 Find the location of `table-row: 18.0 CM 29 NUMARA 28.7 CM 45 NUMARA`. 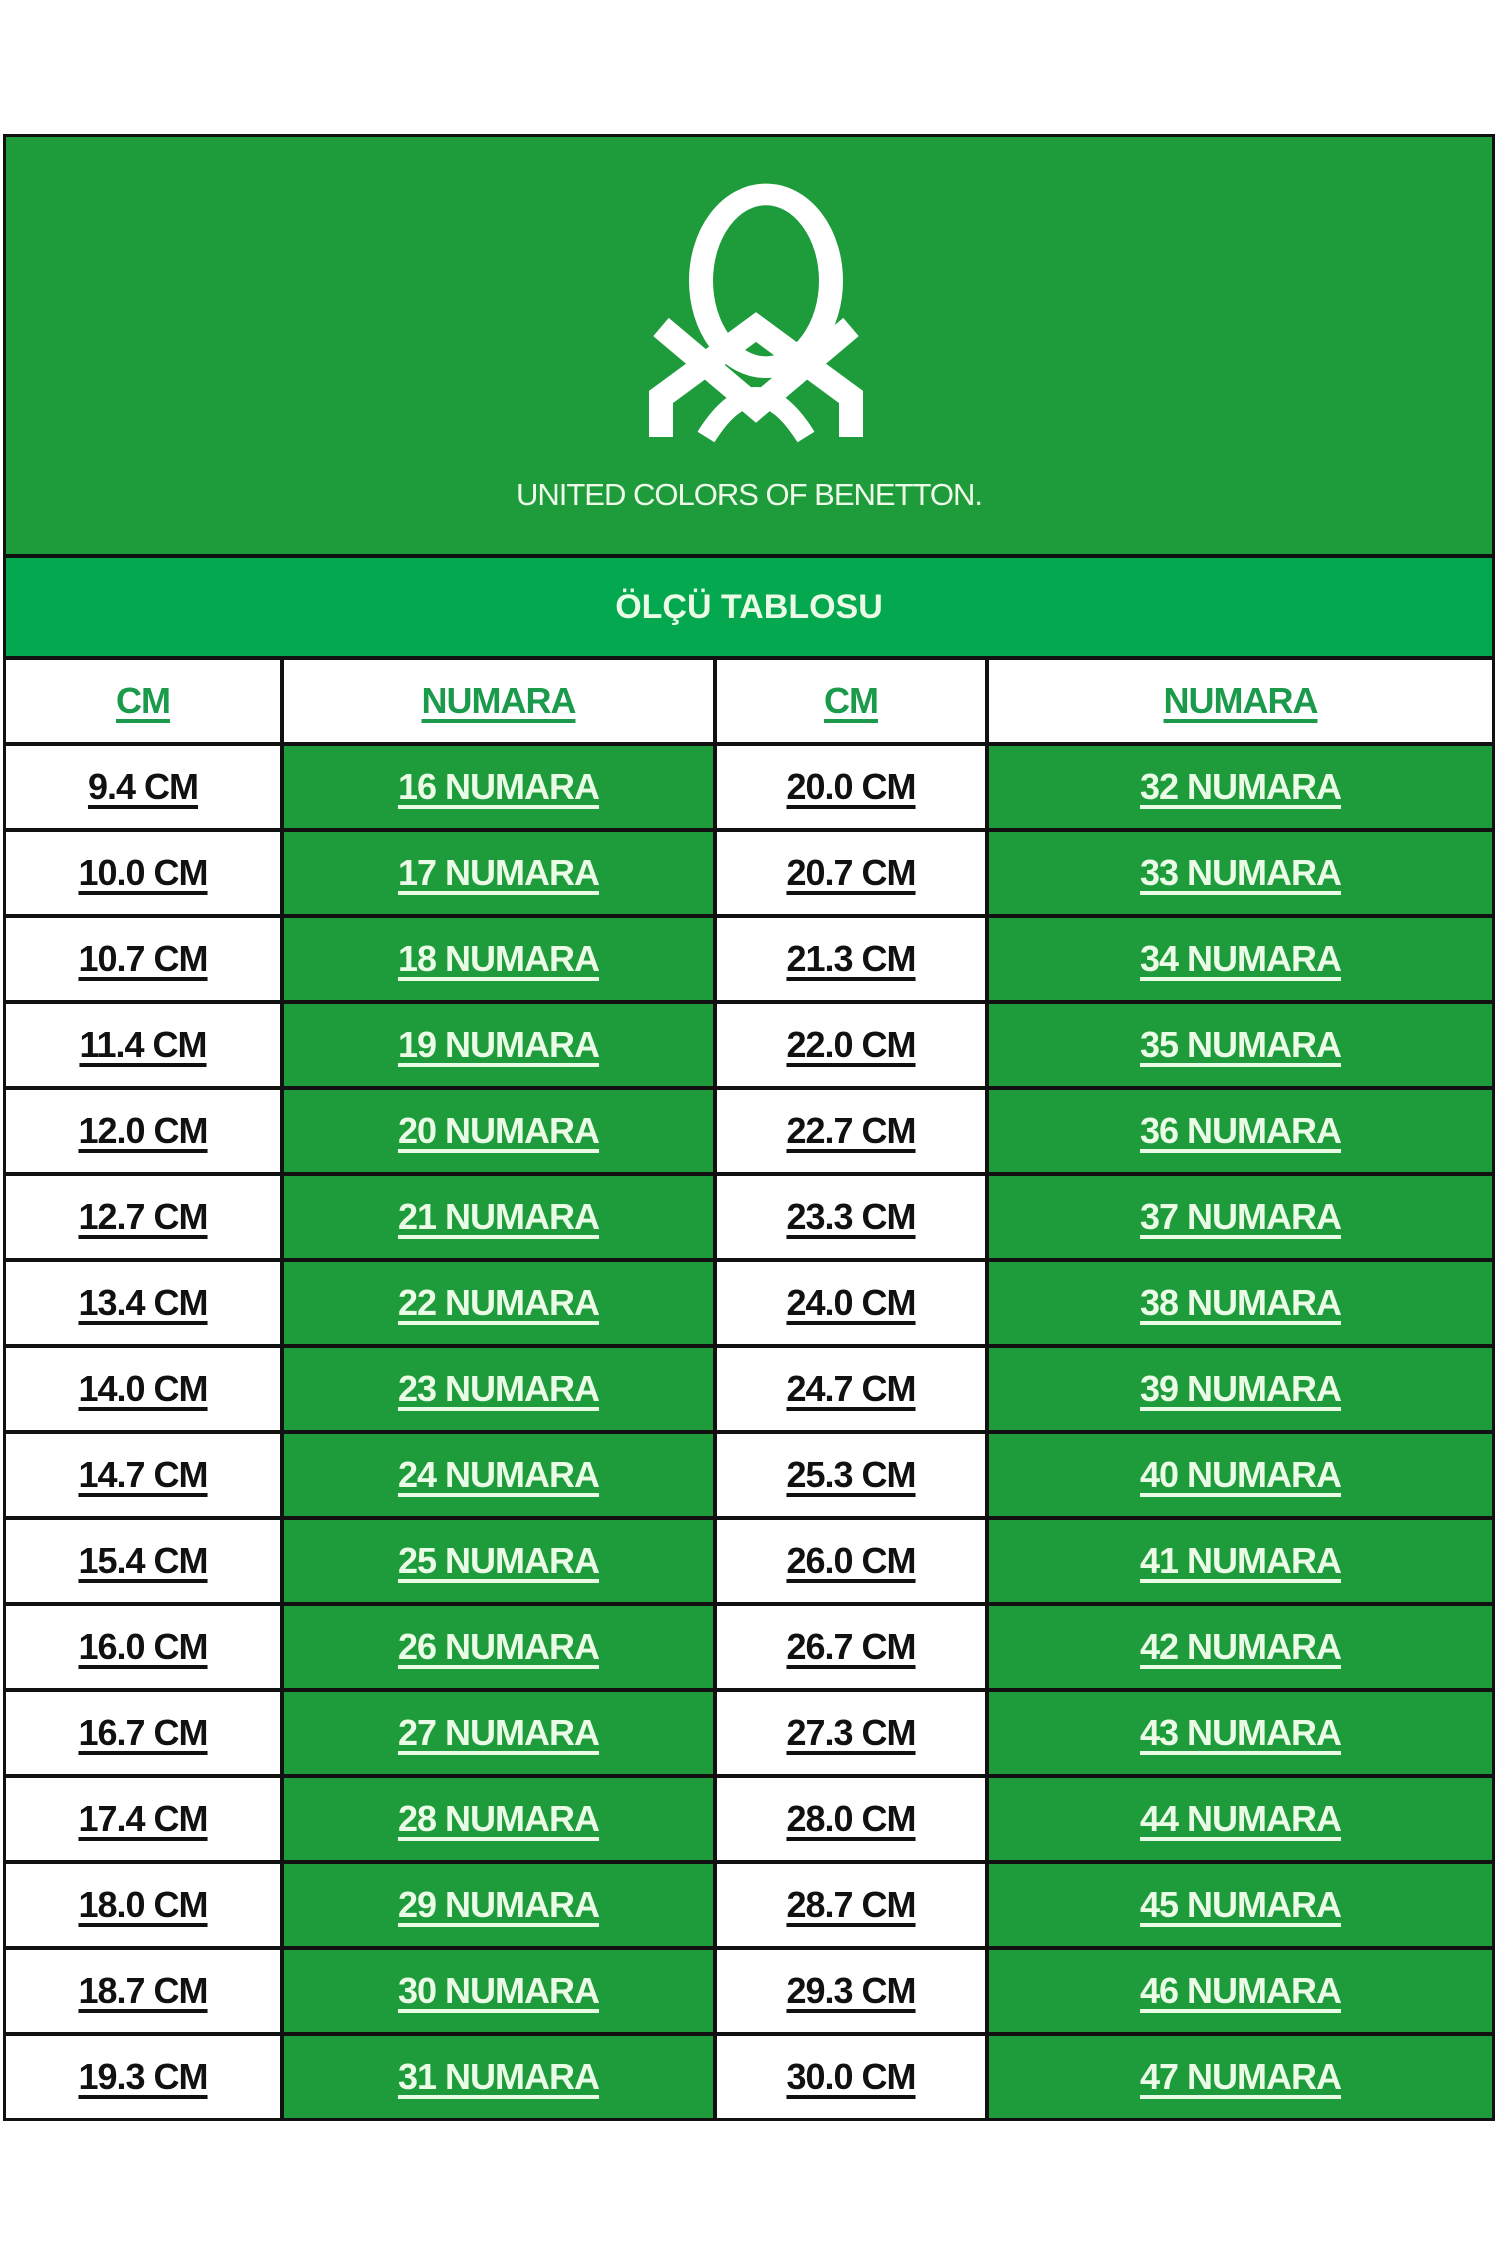

table-row: 18.0 CM 29 NUMARA 28.7 CM 45 NUMARA is located at coordinates (749, 1905).